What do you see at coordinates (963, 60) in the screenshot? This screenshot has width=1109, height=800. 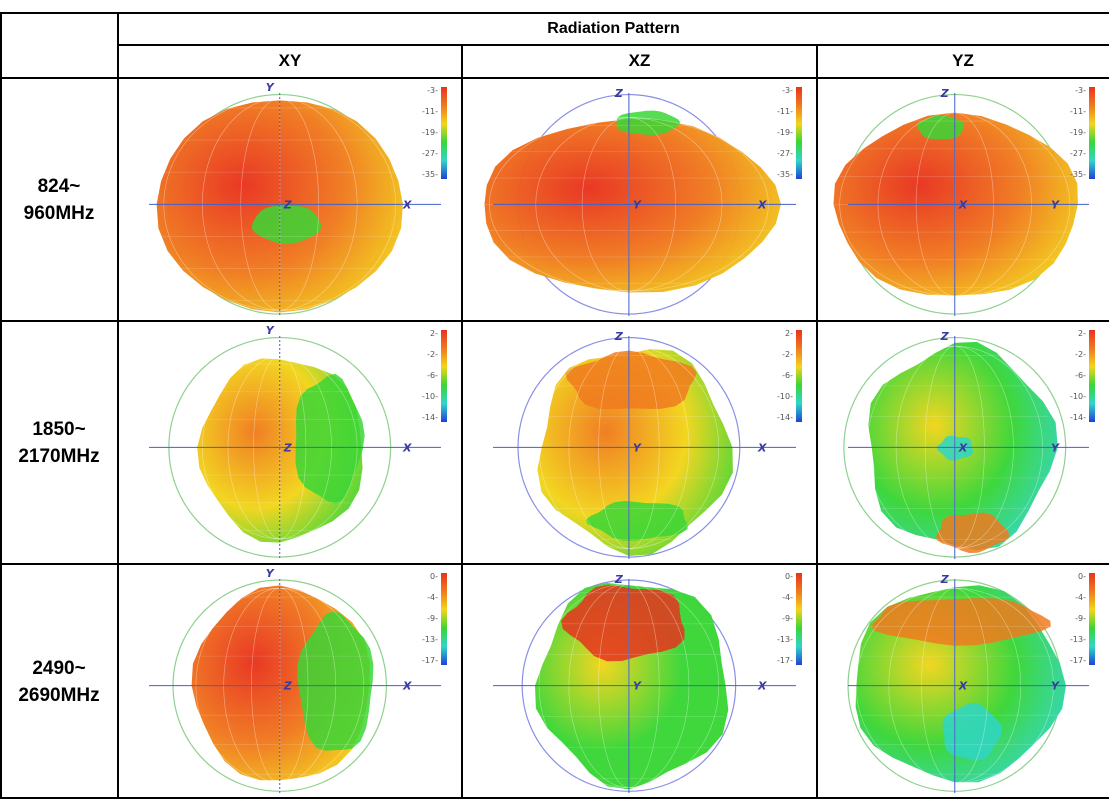 I see `column-header-yz: YZ` at bounding box center [963, 60].